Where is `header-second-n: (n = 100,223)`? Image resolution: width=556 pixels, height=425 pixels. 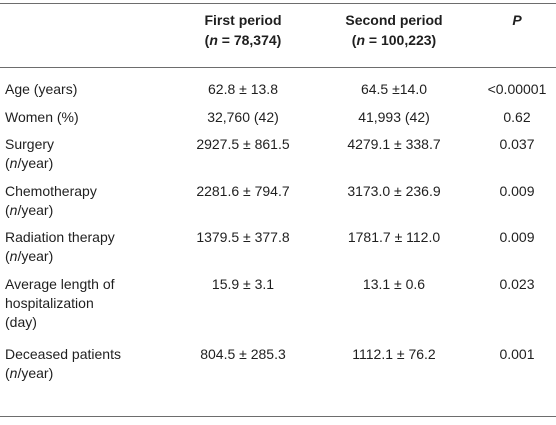 header-second-n: (n = 100,223) is located at coordinates (394, 40).